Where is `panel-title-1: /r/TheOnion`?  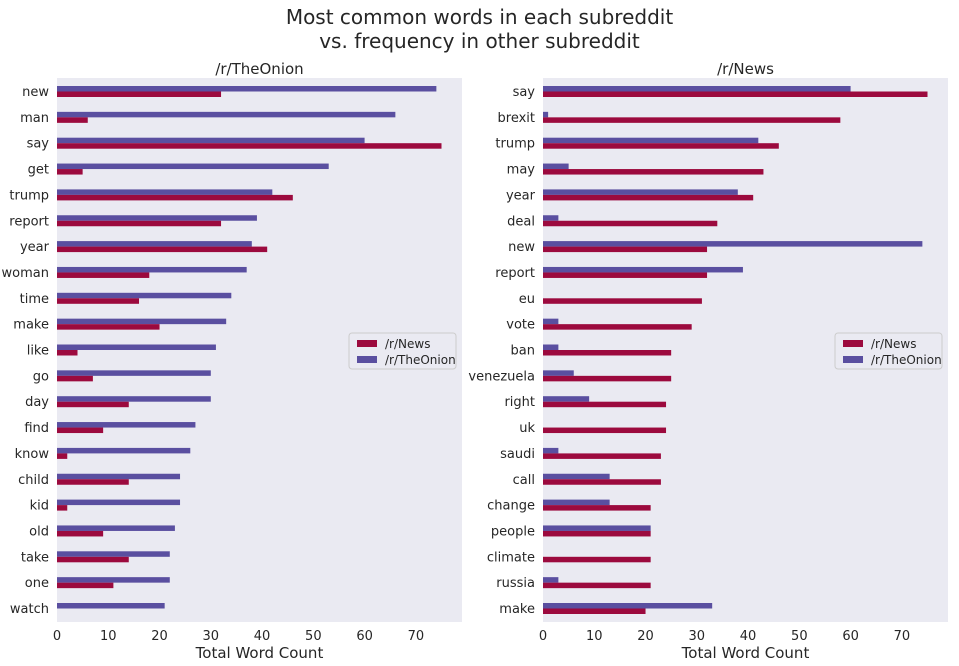 panel-title-1: /r/TheOnion is located at coordinates (259, 69).